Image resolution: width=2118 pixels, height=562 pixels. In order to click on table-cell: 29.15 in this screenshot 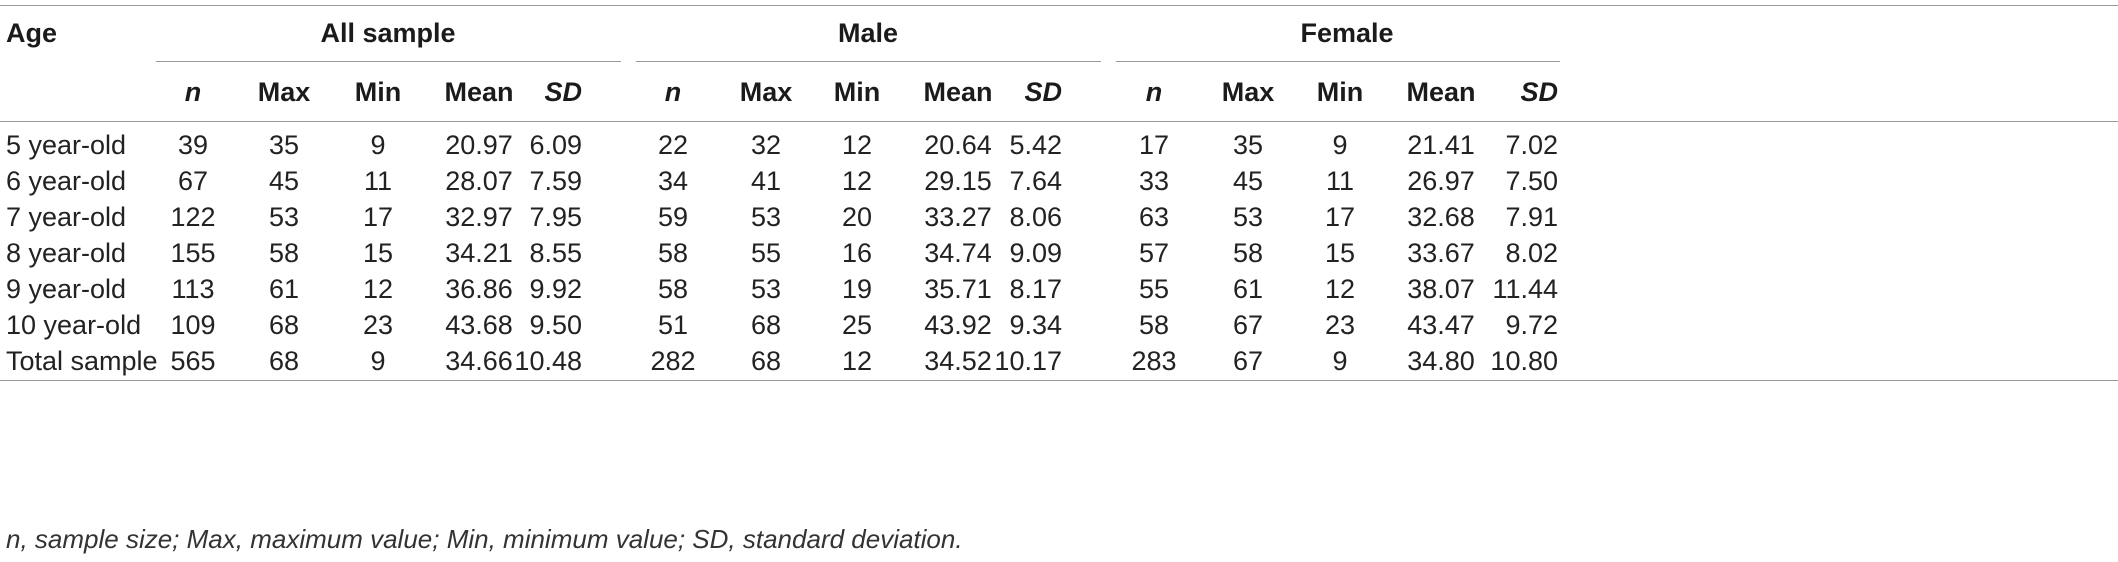, I will do `click(958, 181)`.